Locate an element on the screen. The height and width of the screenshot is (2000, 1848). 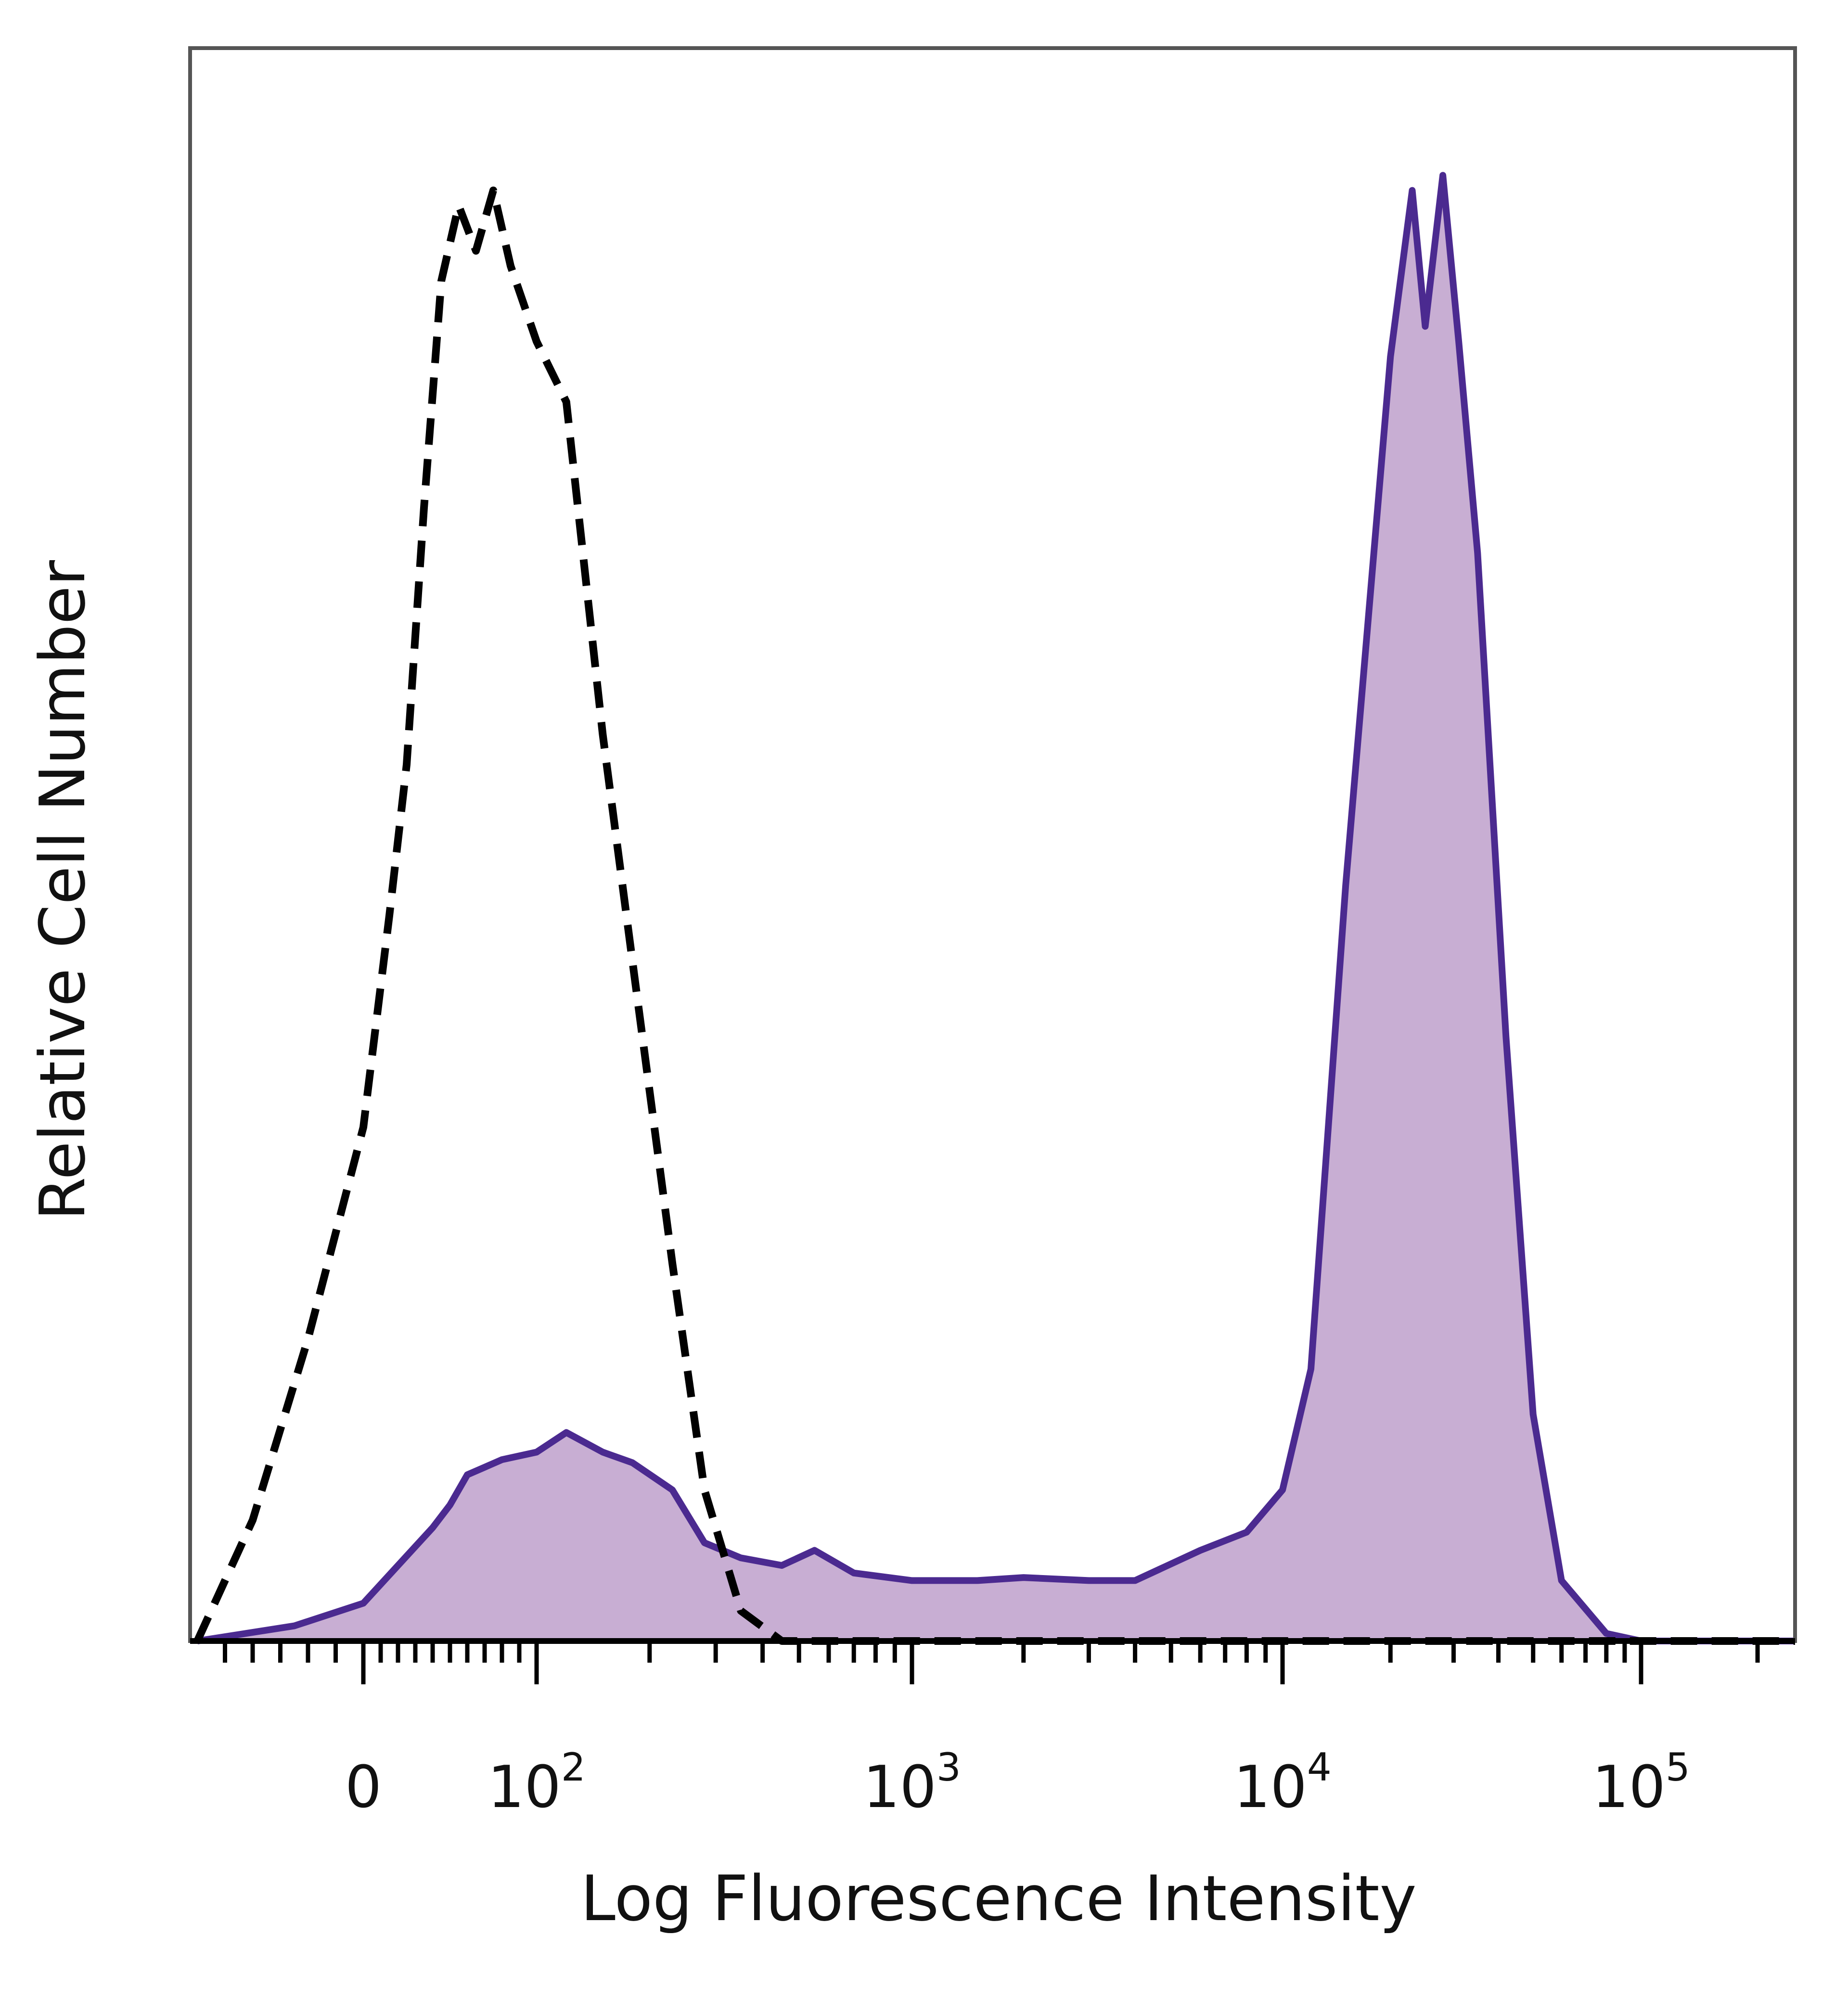
x-axis-title: Log Fluorescence Intensity is located at coordinates (998, 1898).